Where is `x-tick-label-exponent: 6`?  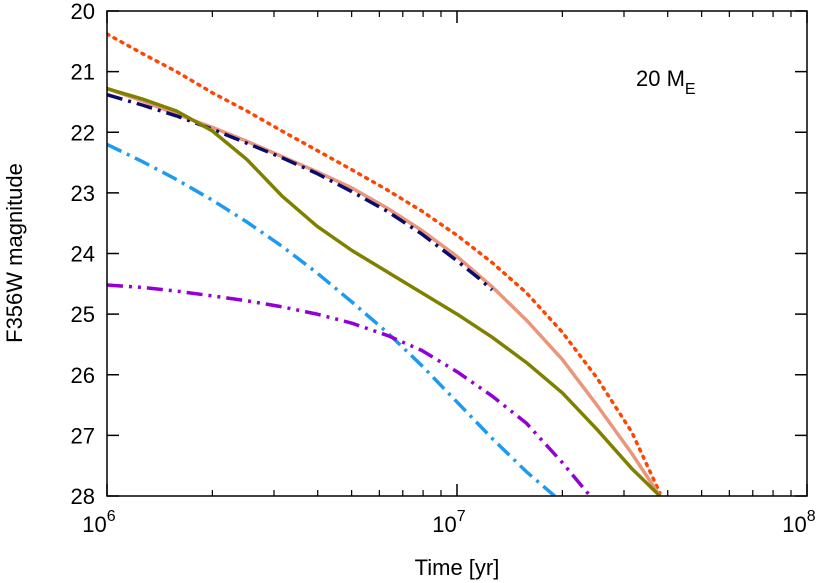
x-tick-label-exponent: 6 is located at coordinates (111, 516).